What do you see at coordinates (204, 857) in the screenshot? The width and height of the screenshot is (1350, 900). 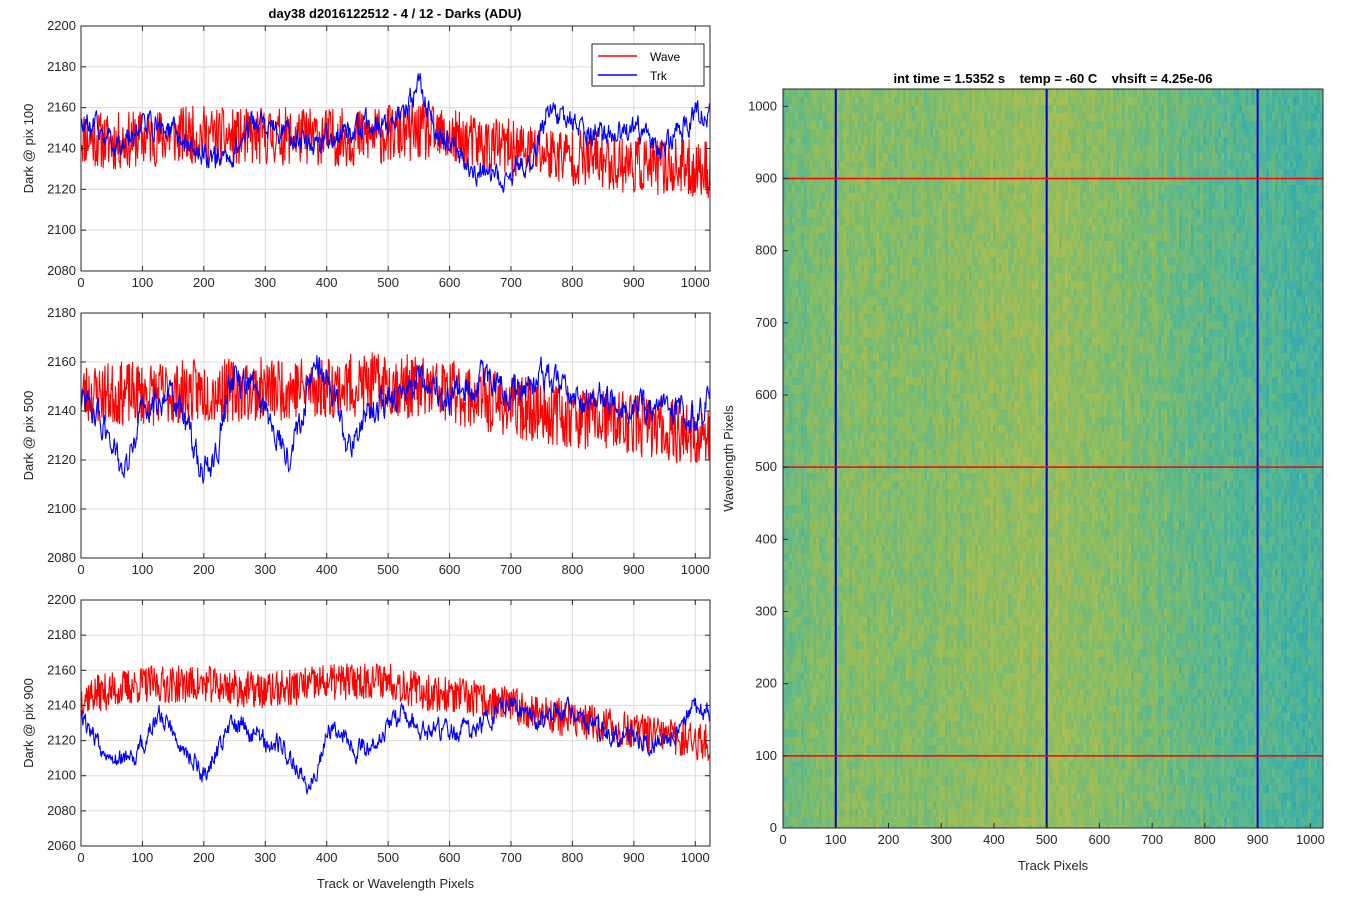 I see `x-tick-label: 200` at bounding box center [204, 857].